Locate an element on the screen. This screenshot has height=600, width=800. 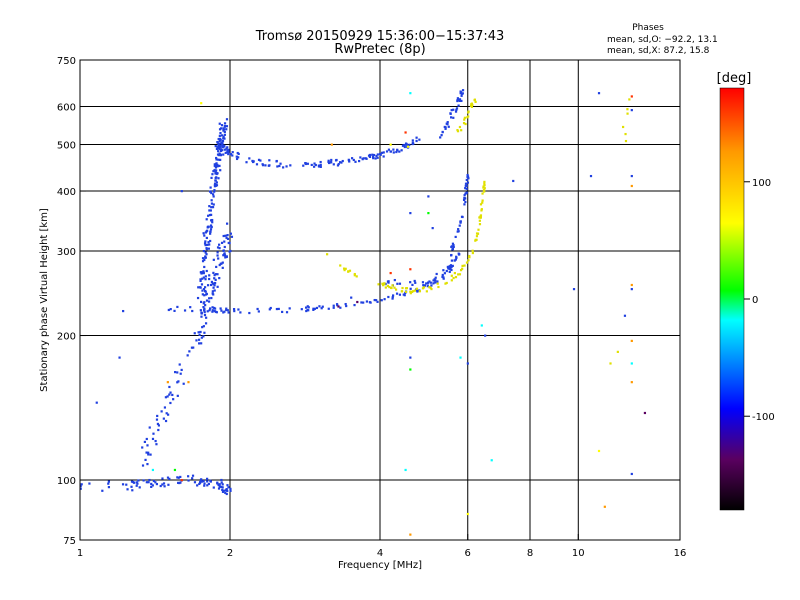
y-tick-label: 400 is located at coordinates (66, 192).